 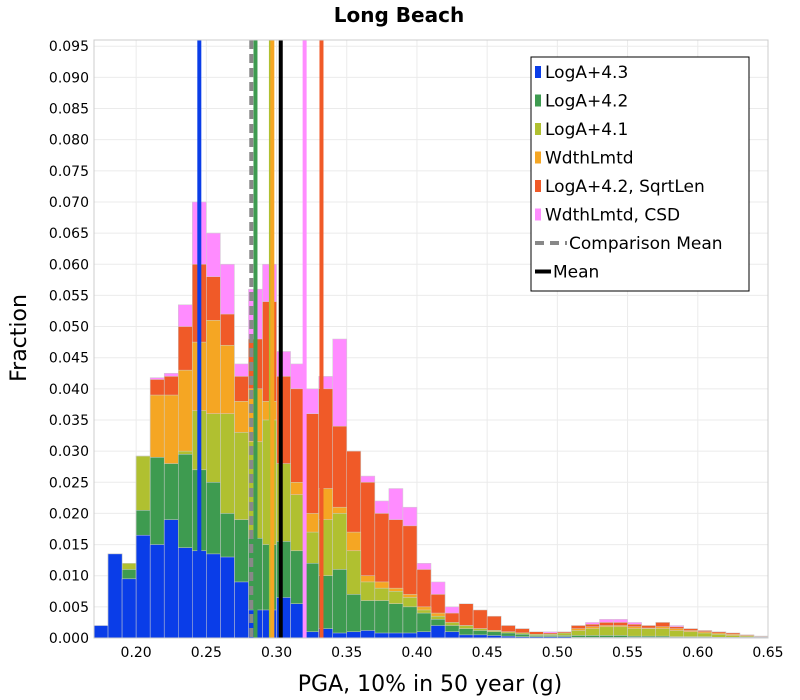 I want to click on y-tick-label: 0.085, so click(x=69, y=110).